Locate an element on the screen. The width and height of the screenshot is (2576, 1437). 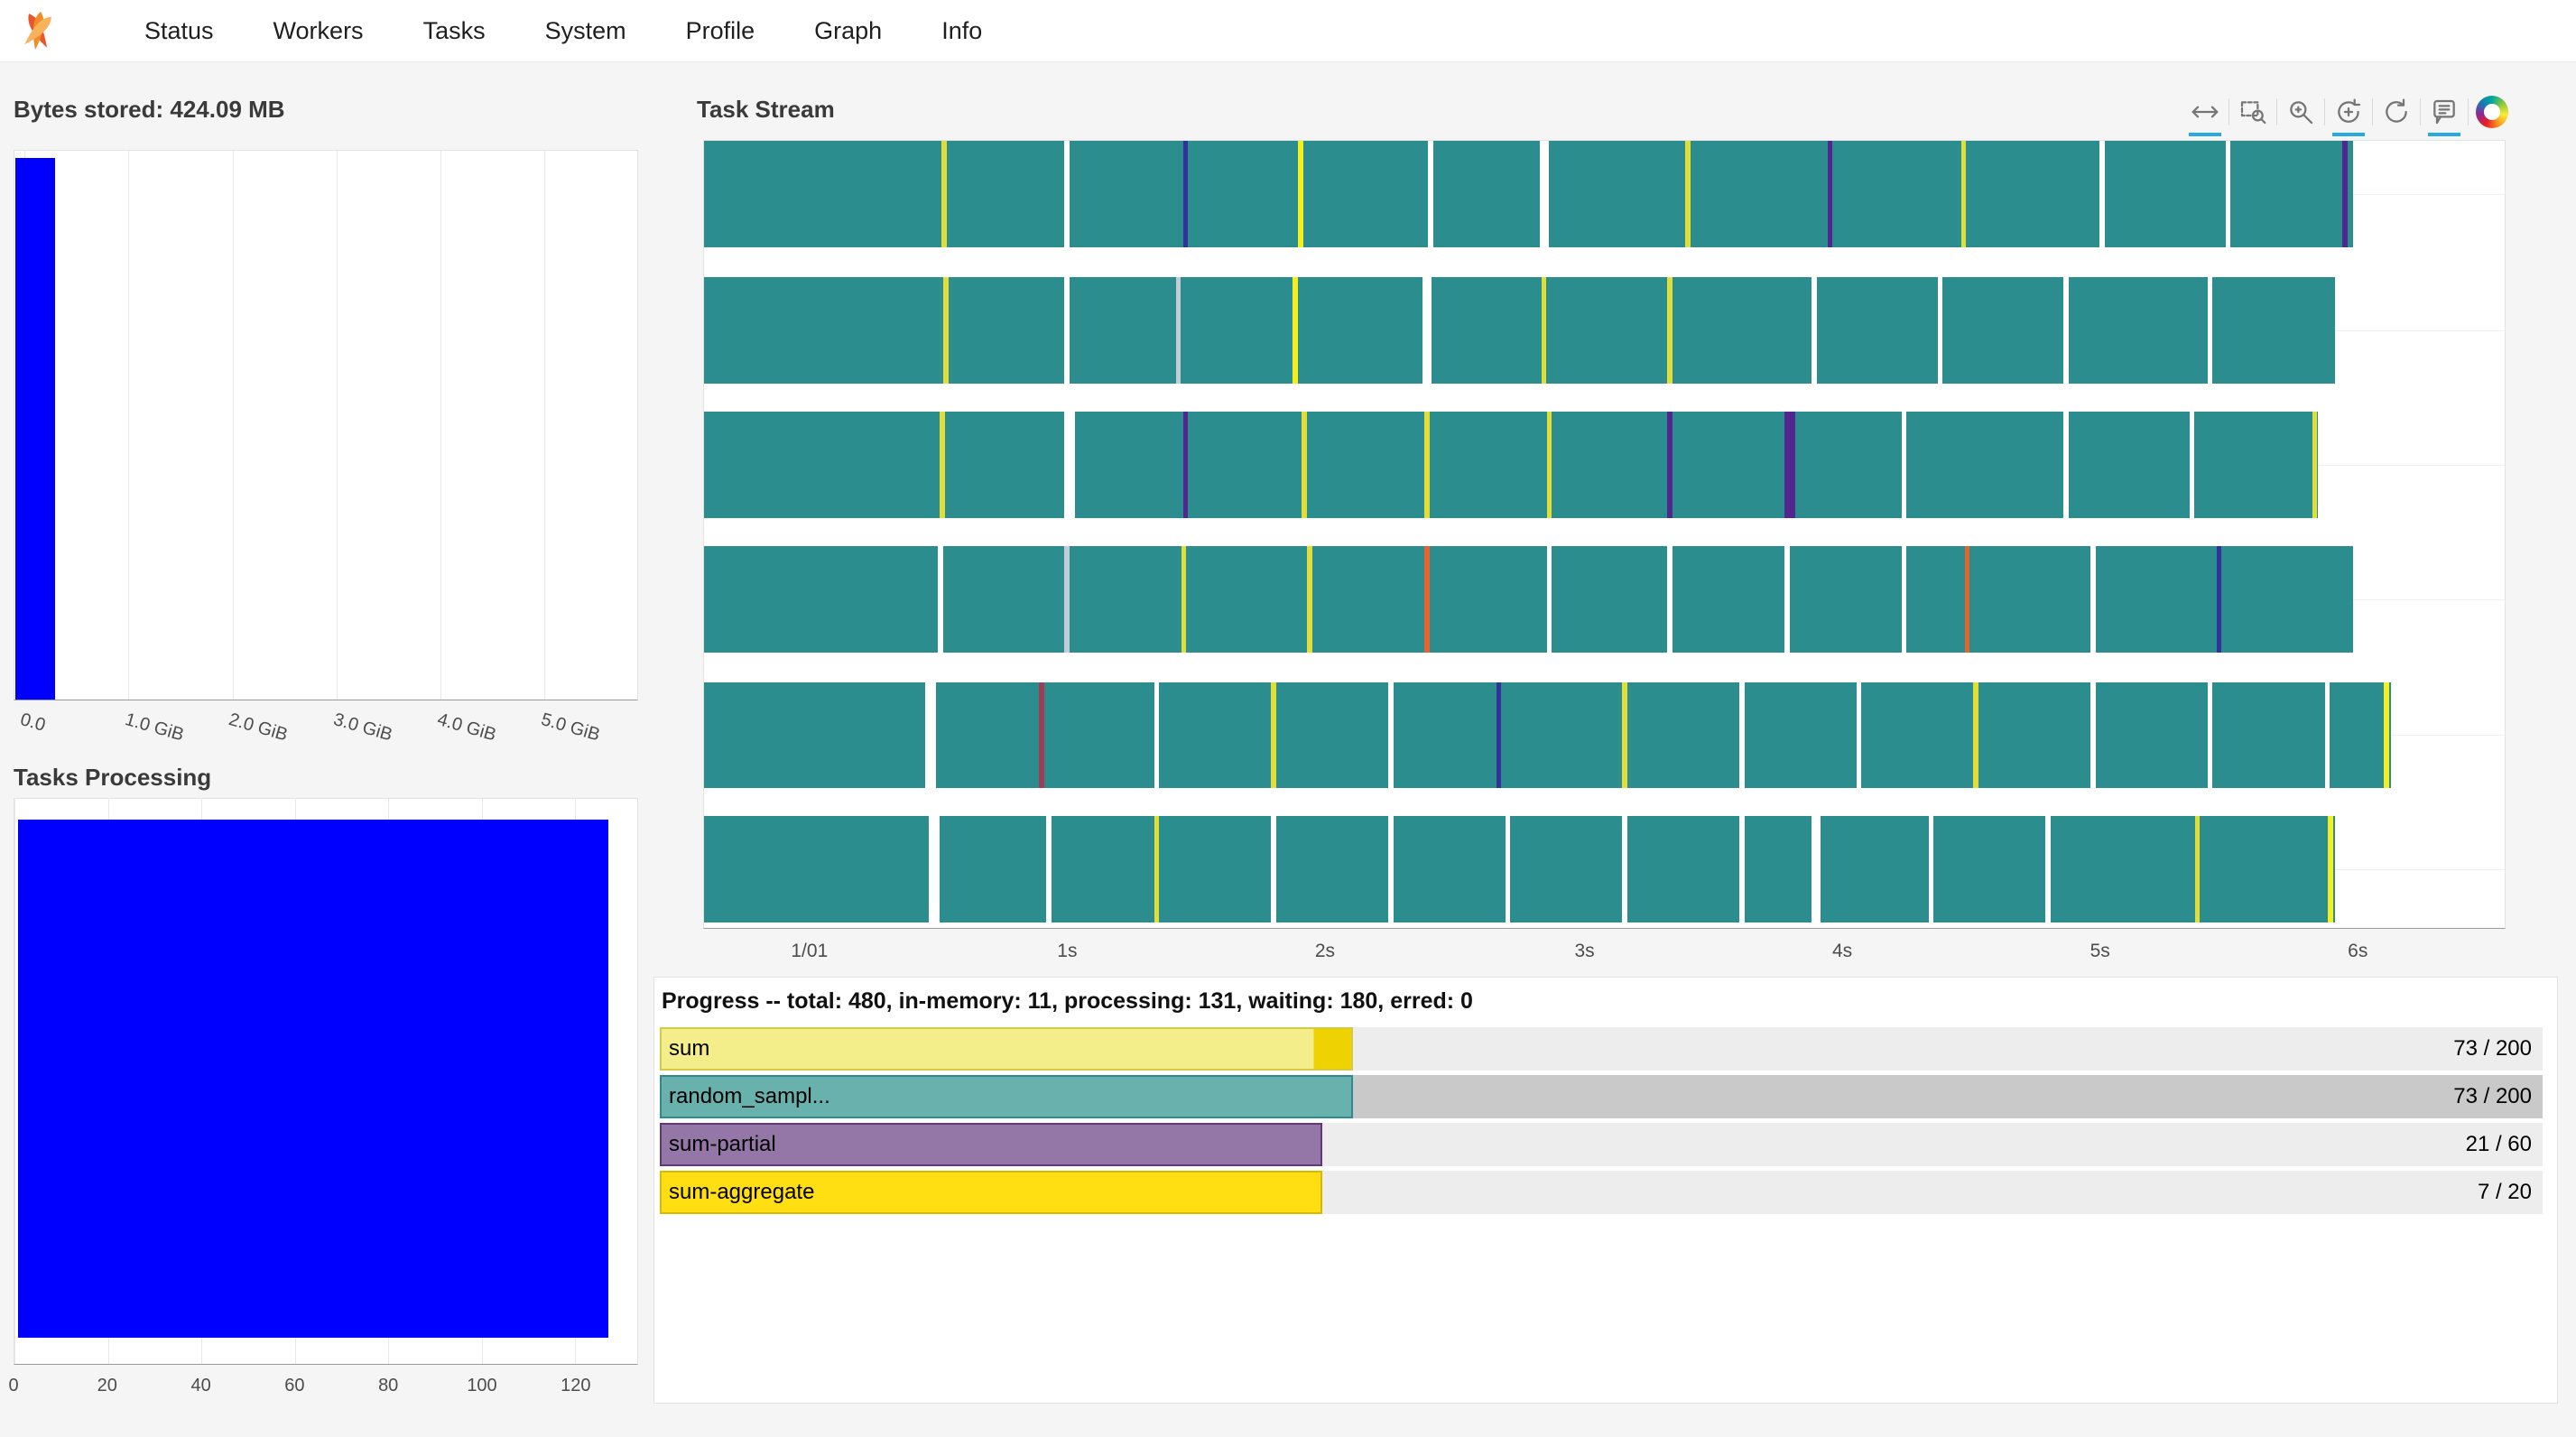
progress-bar-count: 7 / 20 is located at coordinates (2504, 1192).